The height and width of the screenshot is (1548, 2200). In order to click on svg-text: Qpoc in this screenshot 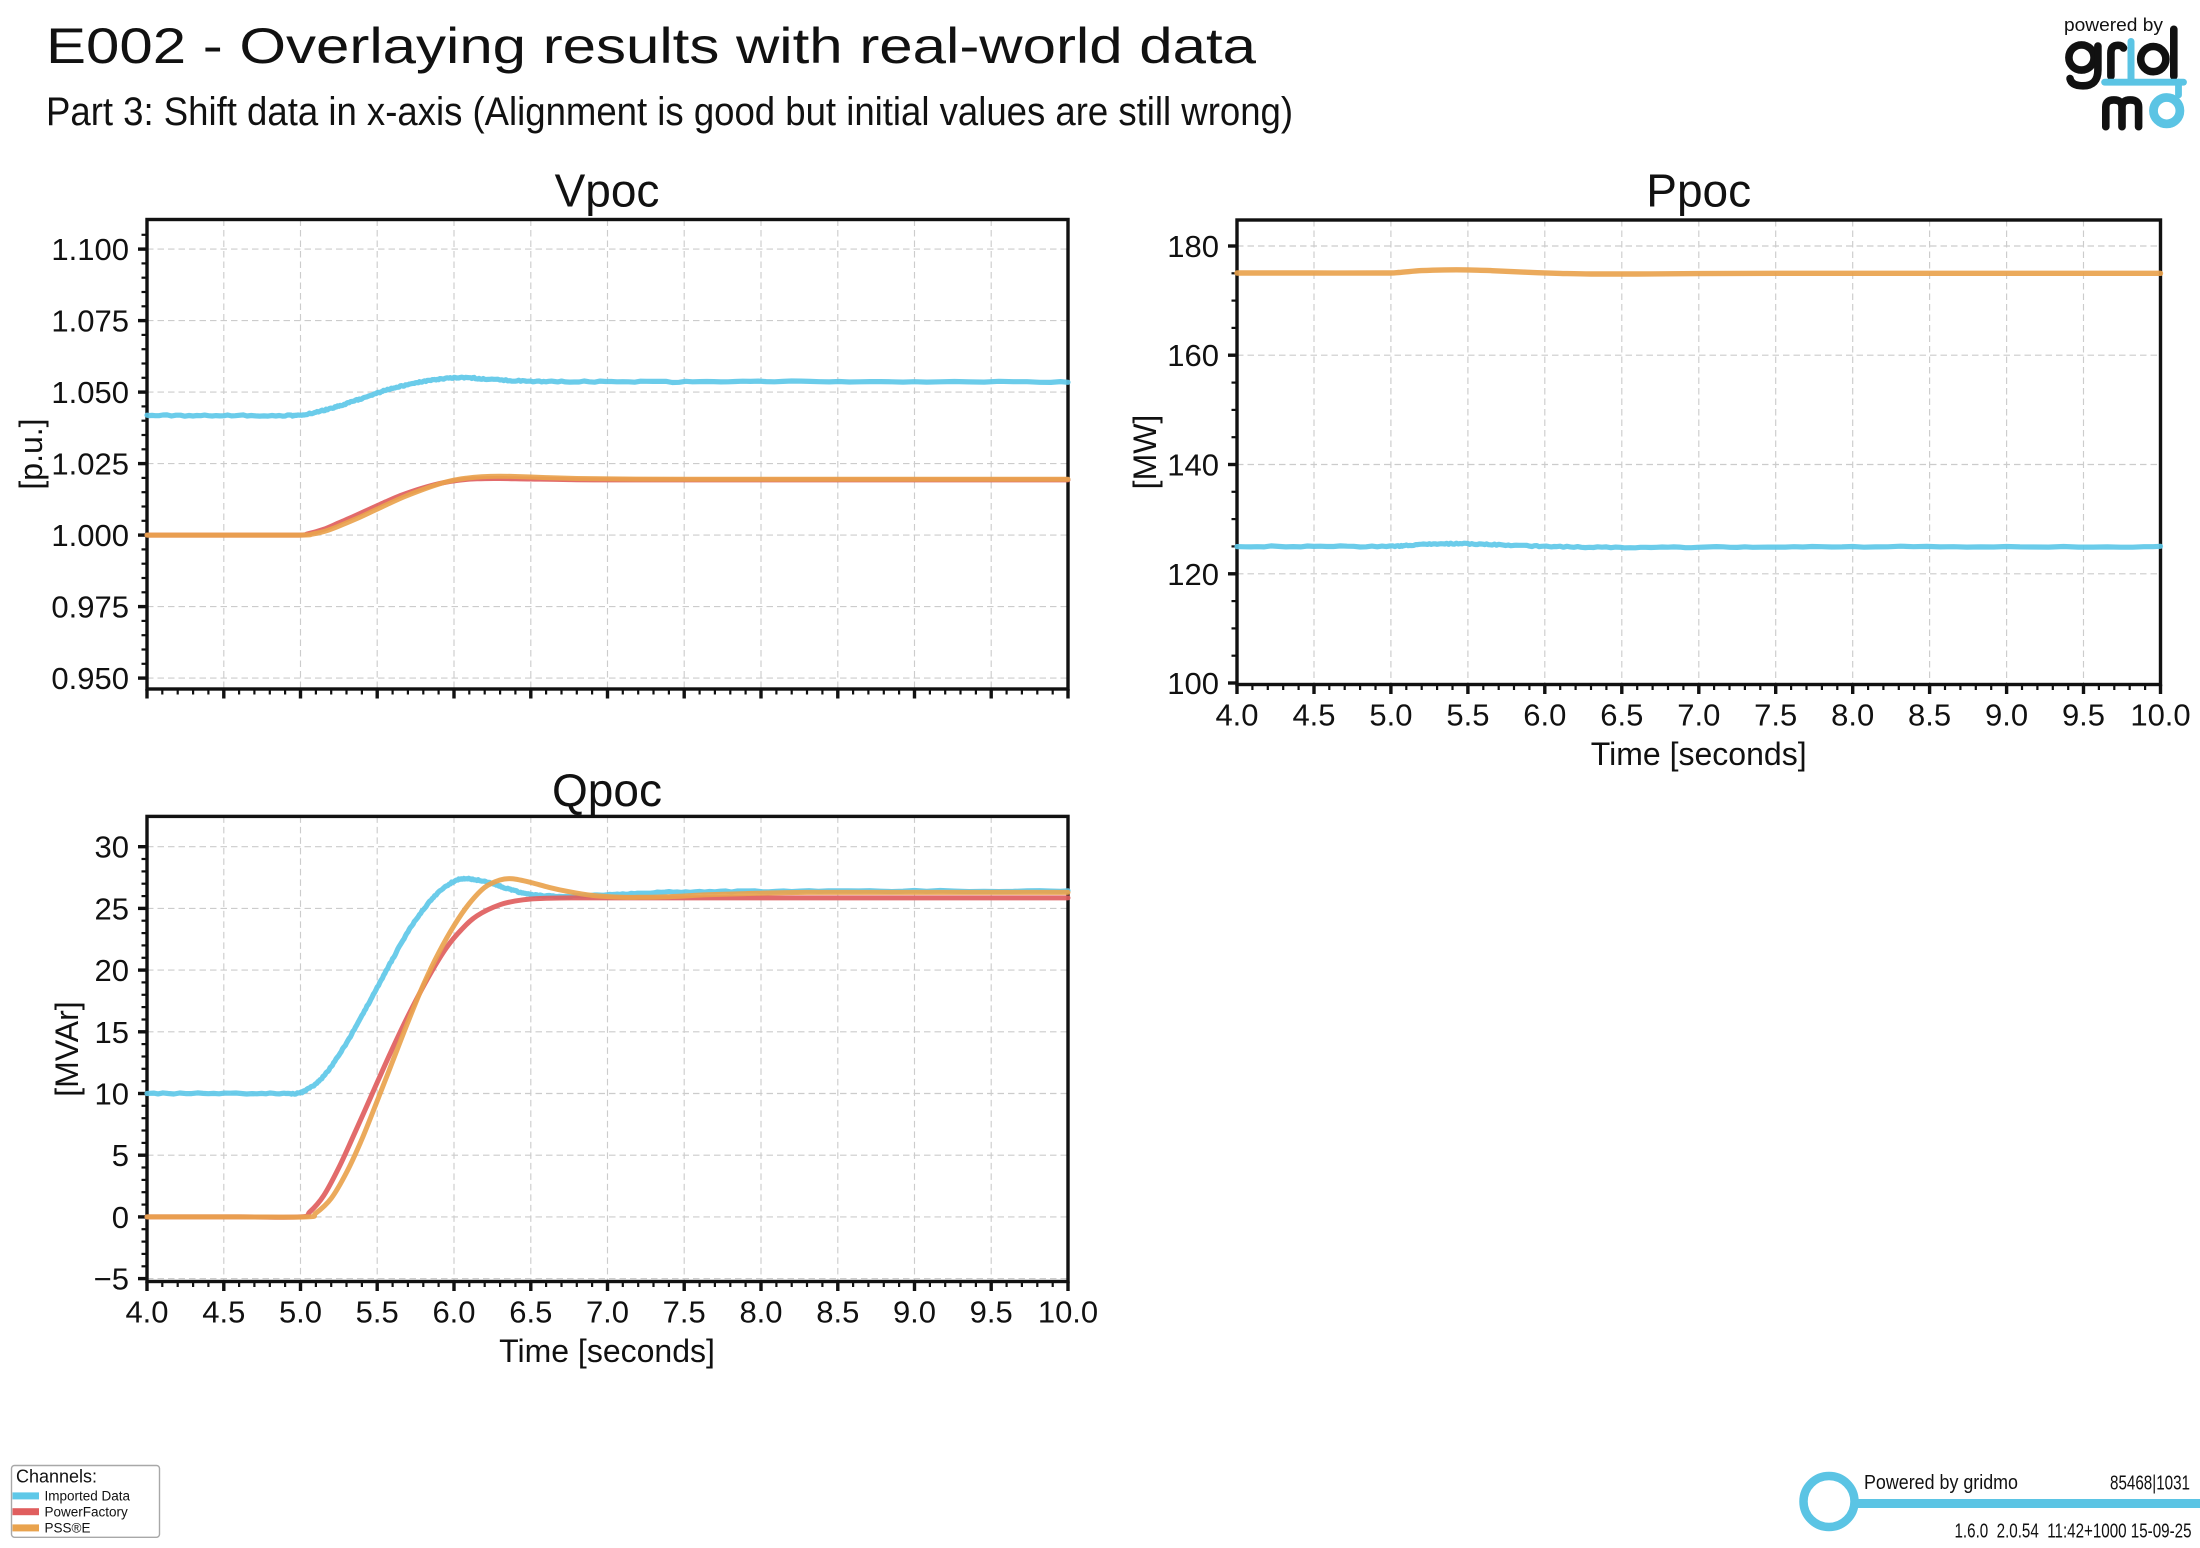, I will do `click(607, 790)`.